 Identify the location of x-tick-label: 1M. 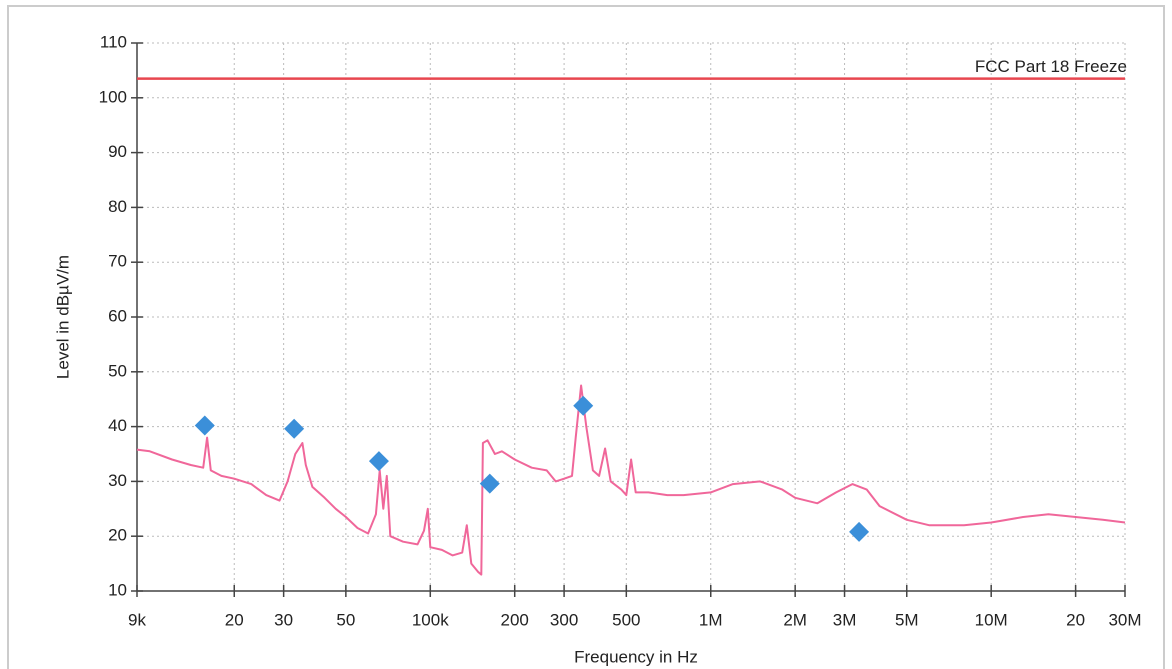
(711, 619).